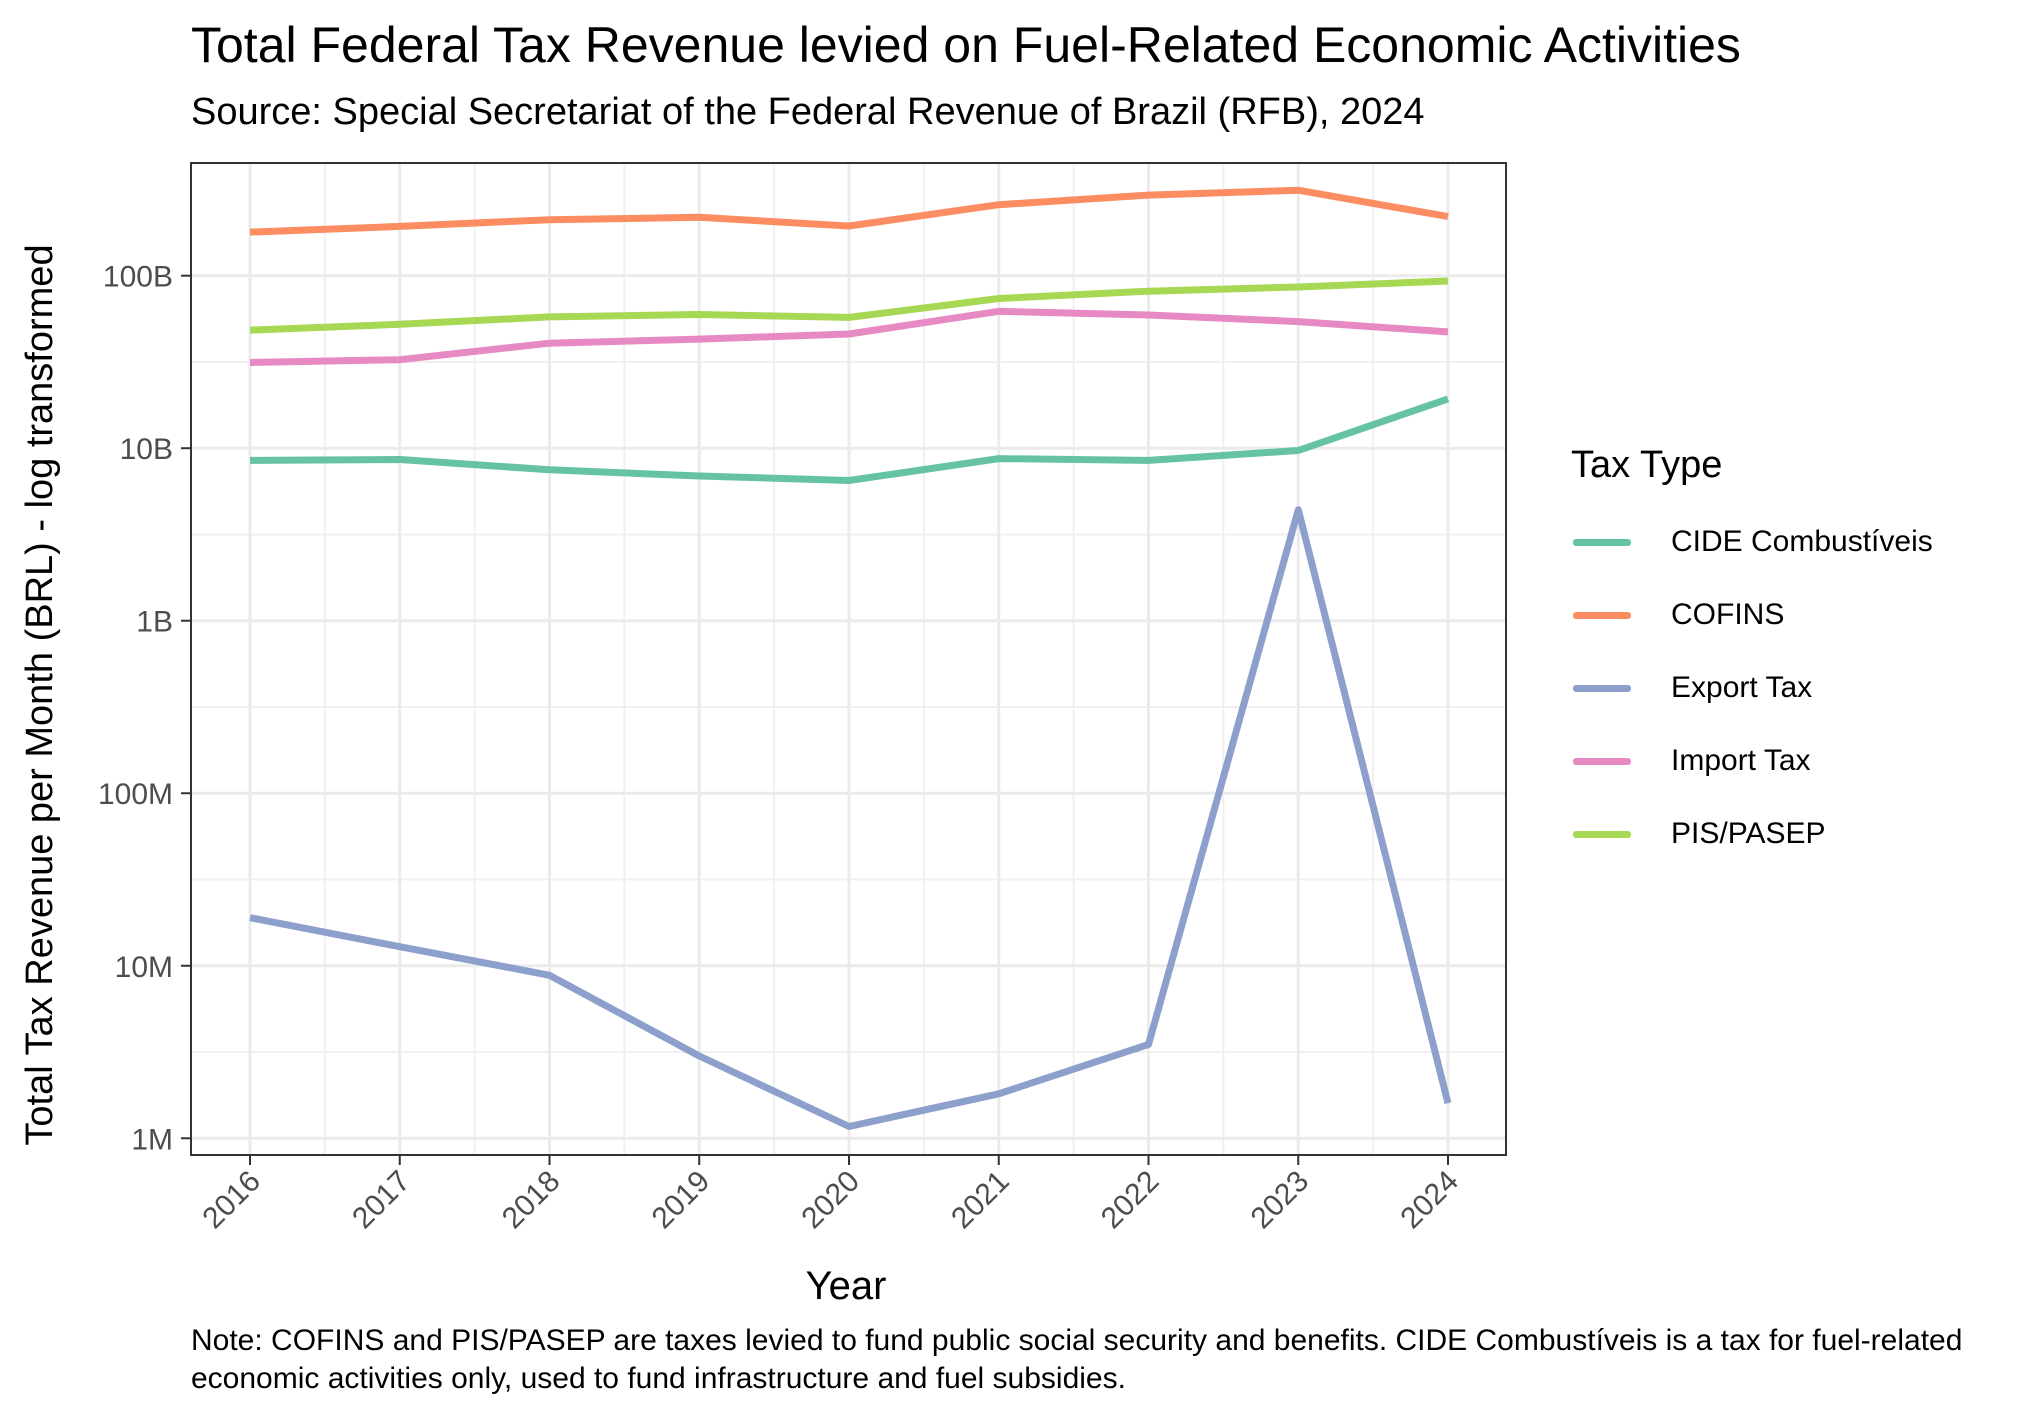 This screenshot has height=1414, width=2017. I want to click on data-point-cofins-2021, so click(998, 204).